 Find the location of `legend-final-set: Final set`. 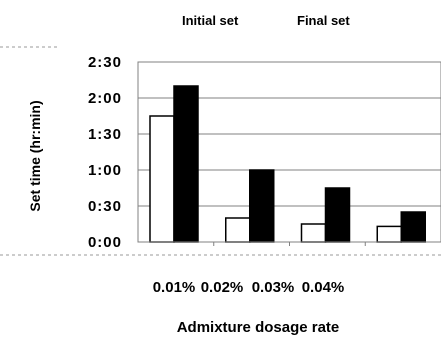

legend-final-set: Final set is located at coordinates (323, 20).